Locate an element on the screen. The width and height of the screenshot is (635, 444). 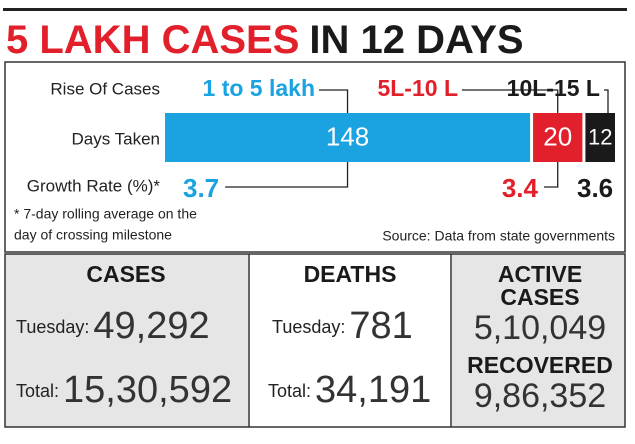
bar-value: 148 is located at coordinates (347, 136).